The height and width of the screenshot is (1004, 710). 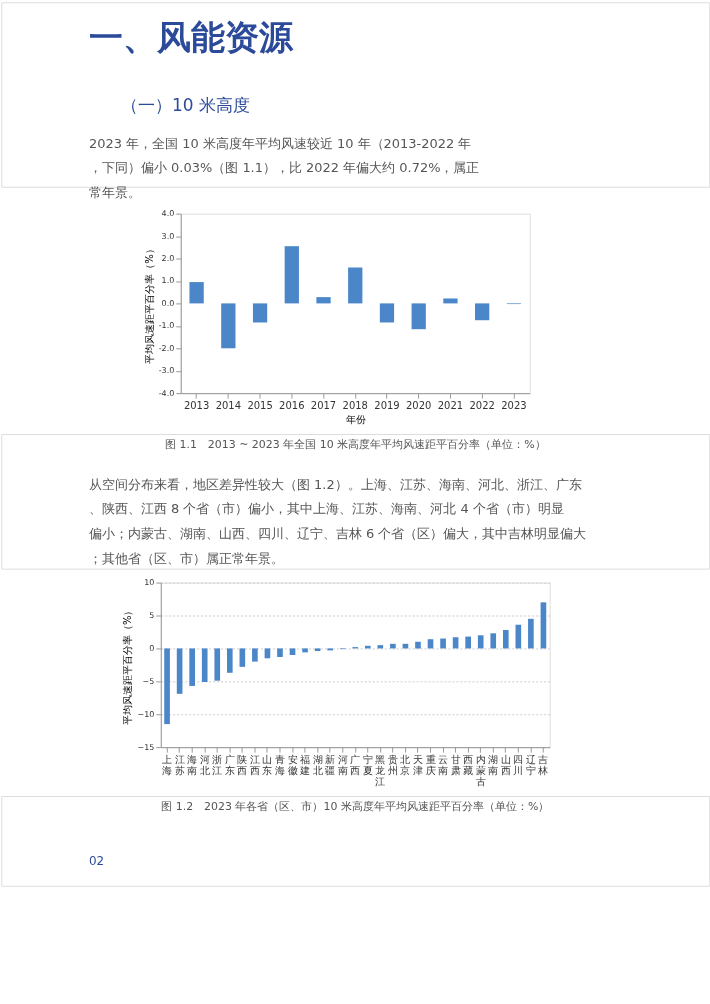 I want to click on x-tick-label: 2020, so click(x=419, y=405).